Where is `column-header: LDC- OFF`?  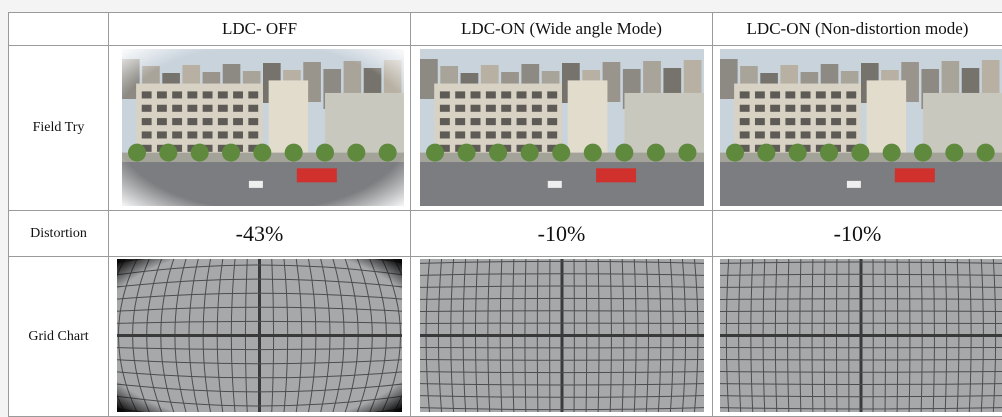 column-header: LDC- OFF is located at coordinates (260, 29).